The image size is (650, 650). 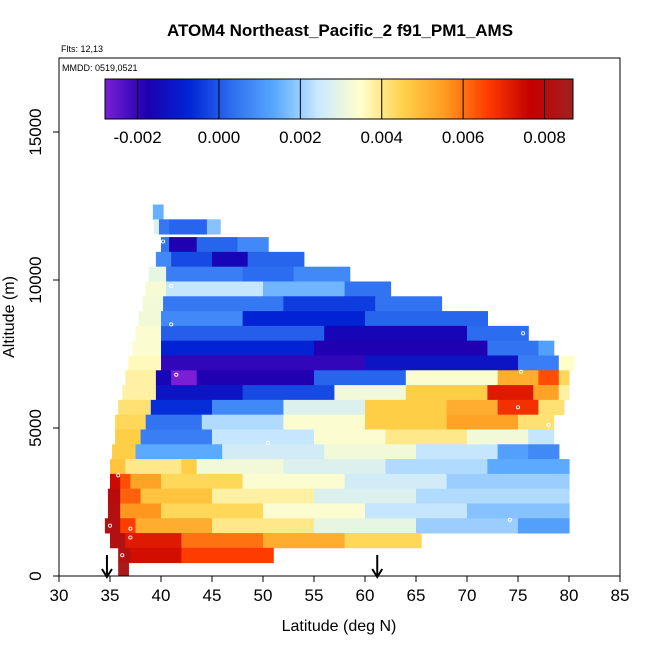 What do you see at coordinates (339, 99) in the screenshot?
I see `colorbar-ramp` at bounding box center [339, 99].